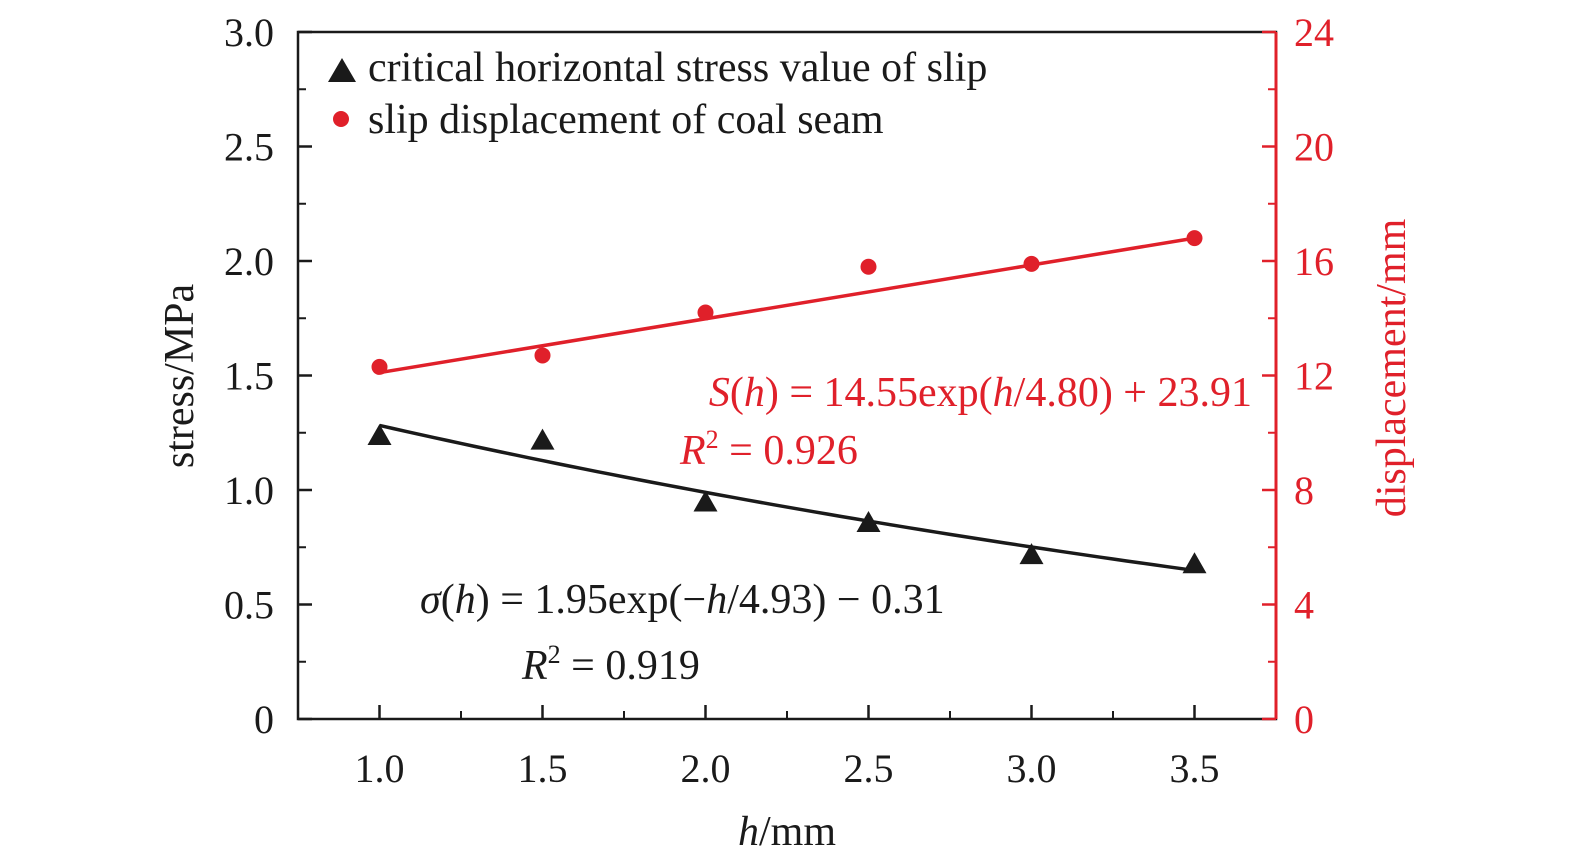 The height and width of the screenshot is (867, 1575). What do you see at coordinates (716, 600) in the screenshot?
I see `eq-sigma-rhs-var: h` at bounding box center [716, 600].